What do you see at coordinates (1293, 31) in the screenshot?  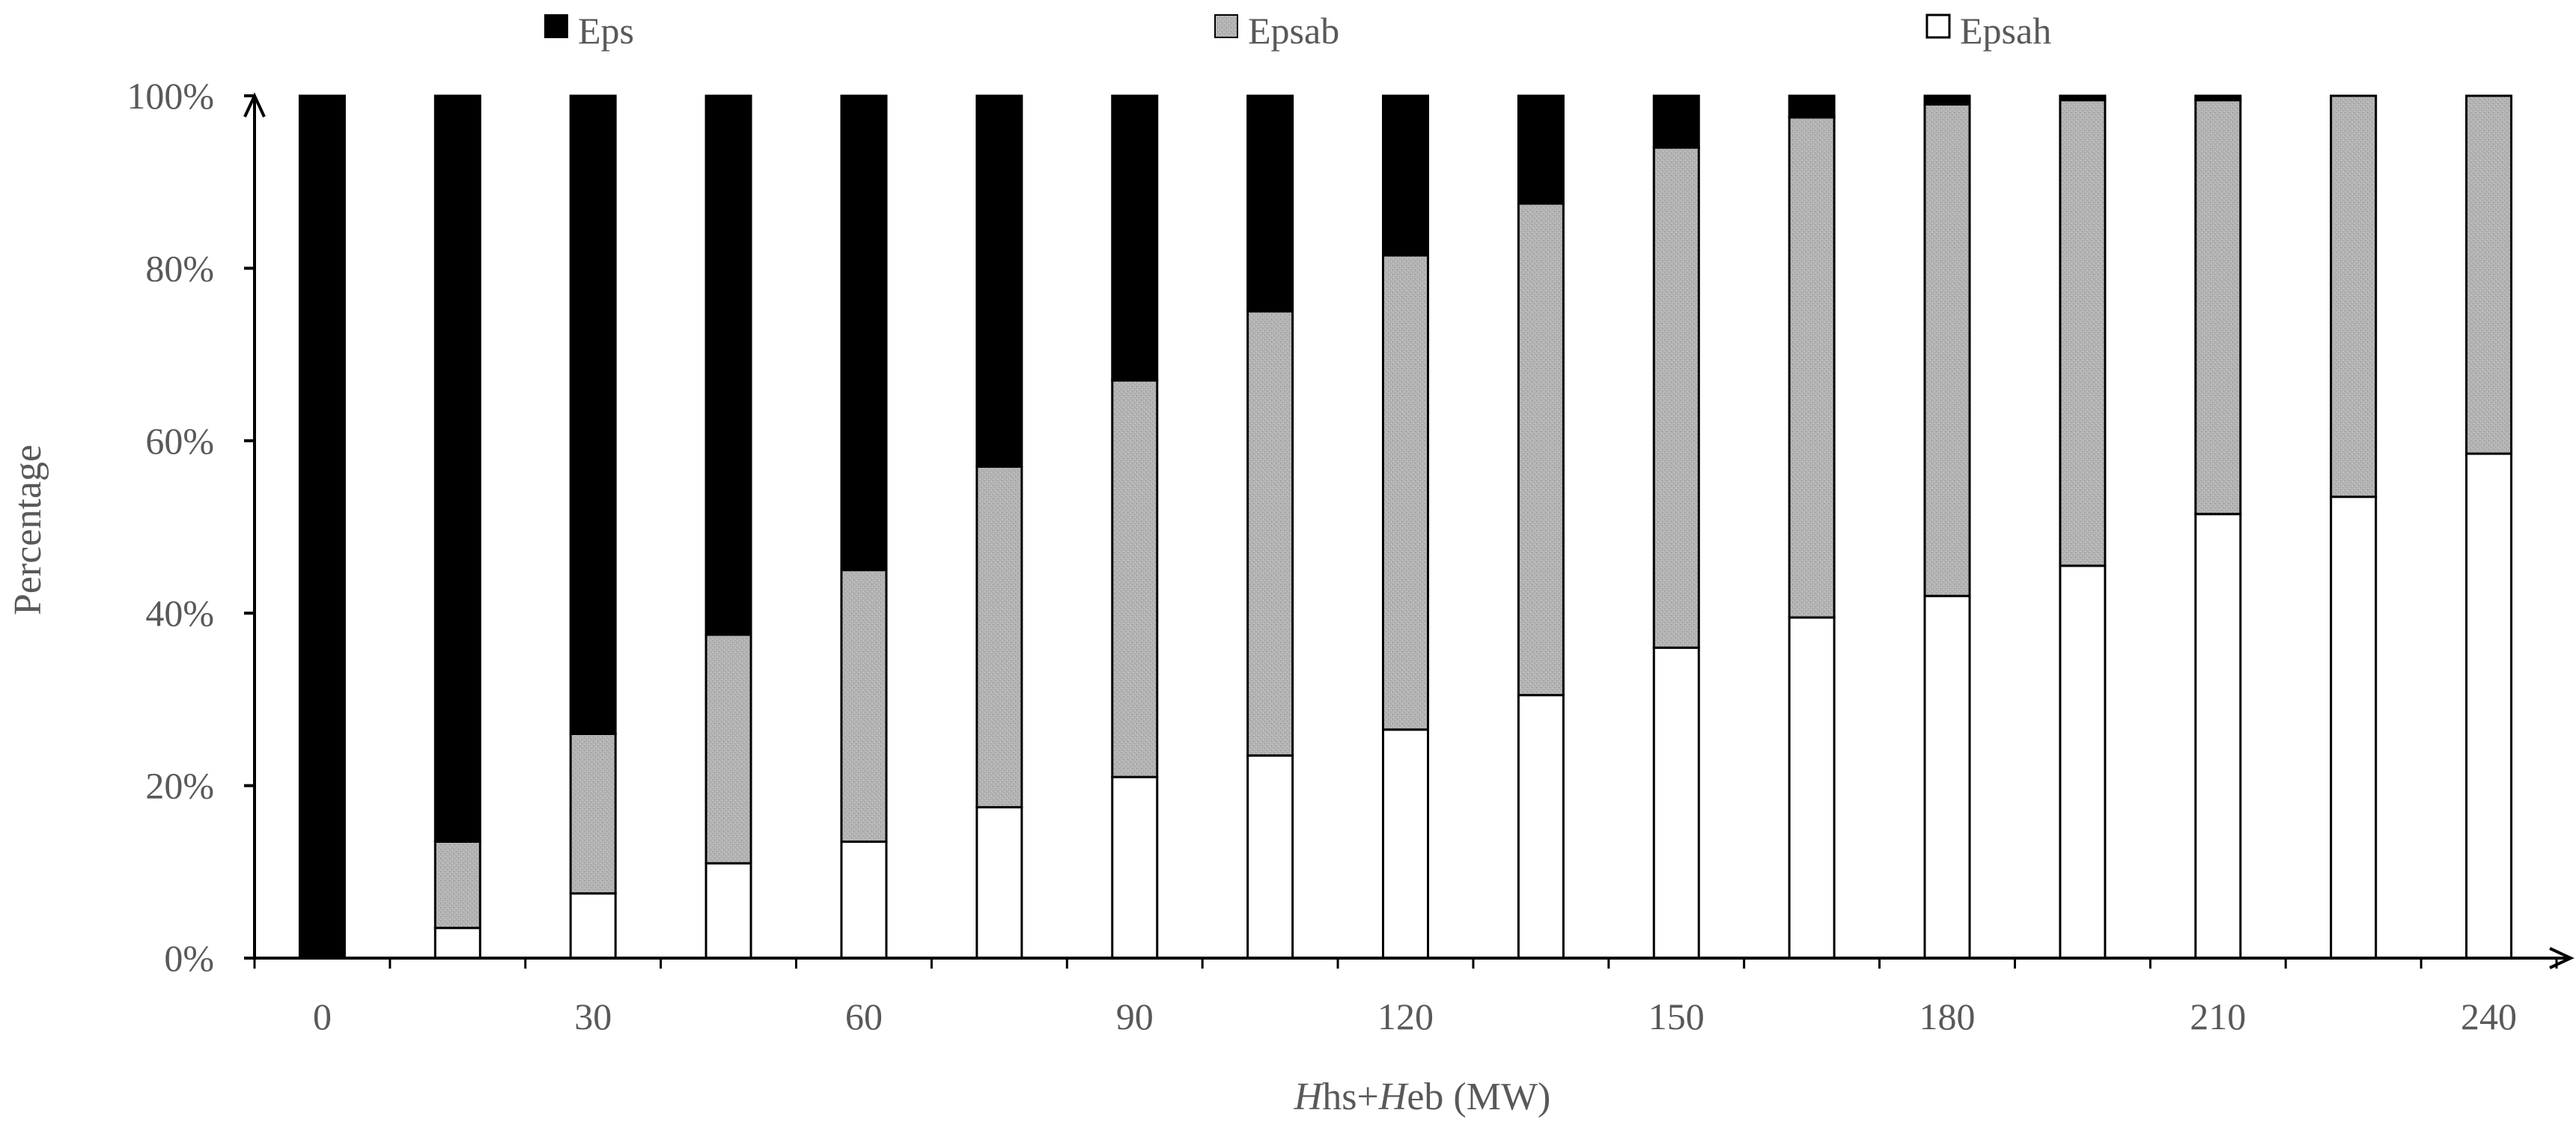 I see `legend-label-epsab: Epsab` at bounding box center [1293, 31].